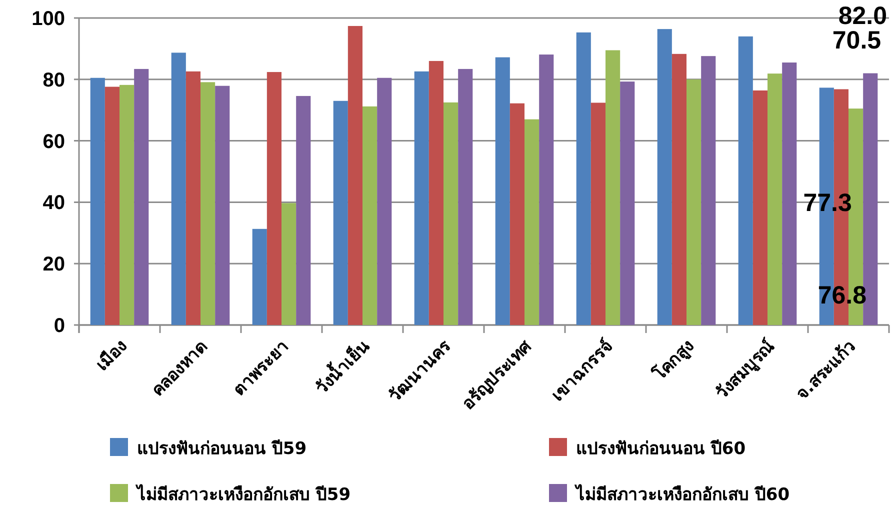 The height and width of the screenshot is (506, 893). I want to click on y-tick-label: 80, so click(53, 80).